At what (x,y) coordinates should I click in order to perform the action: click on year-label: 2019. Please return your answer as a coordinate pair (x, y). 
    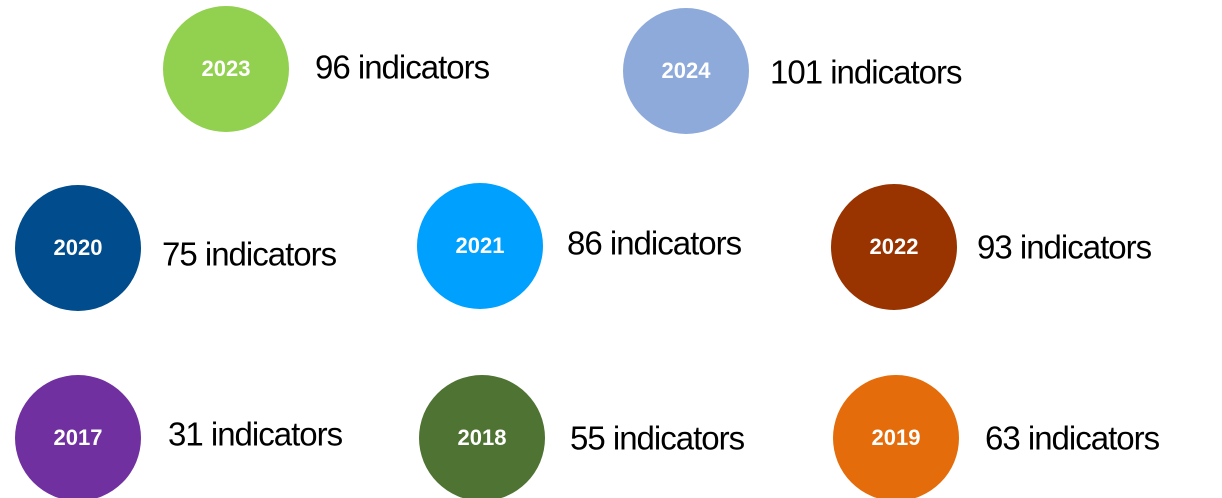
    Looking at the image, I should click on (896, 437).